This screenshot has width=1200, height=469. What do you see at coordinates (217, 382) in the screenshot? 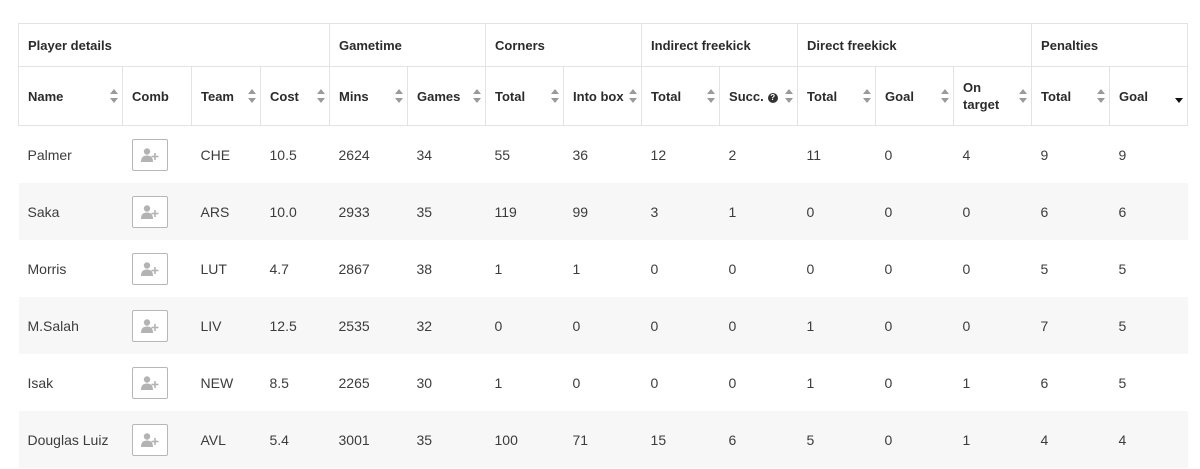
I see `team-code: NEW` at bounding box center [217, 382].